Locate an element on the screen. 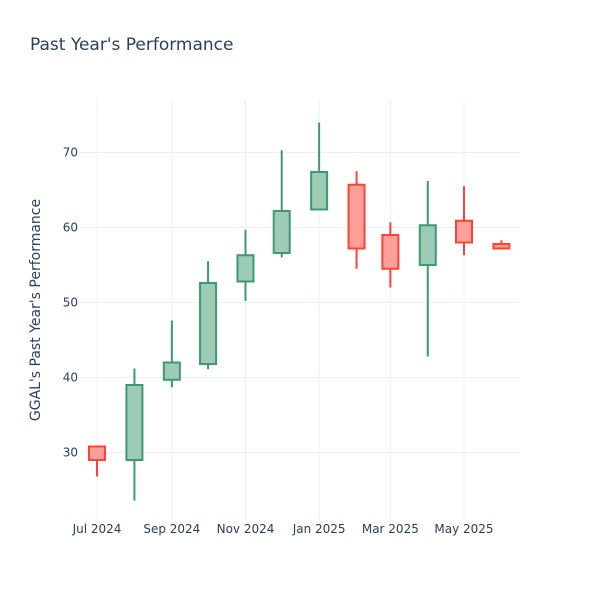 The height and width of the screenshot is (600, 600). chart-title: Past Year's Performance is located at coordinates (132, 45).